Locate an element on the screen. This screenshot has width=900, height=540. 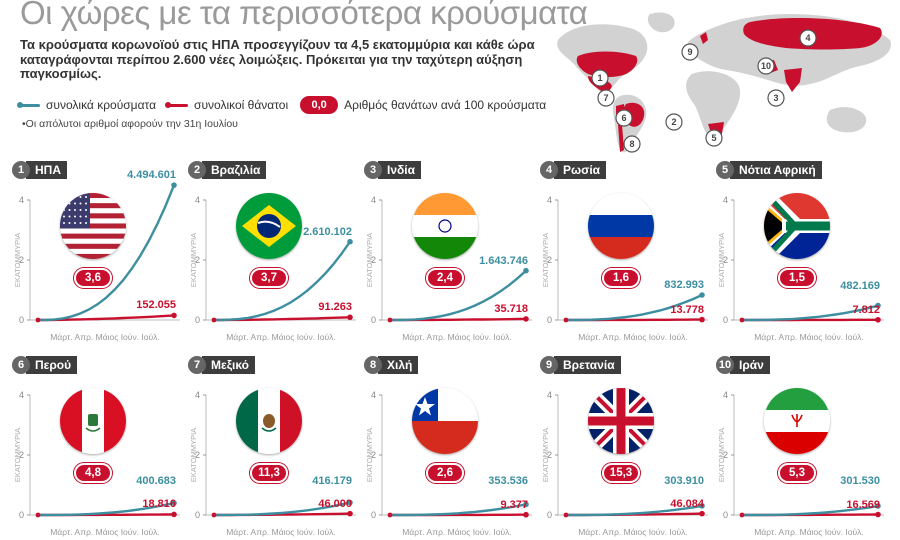
cases-line-icon is located at coordinates (28, 105).